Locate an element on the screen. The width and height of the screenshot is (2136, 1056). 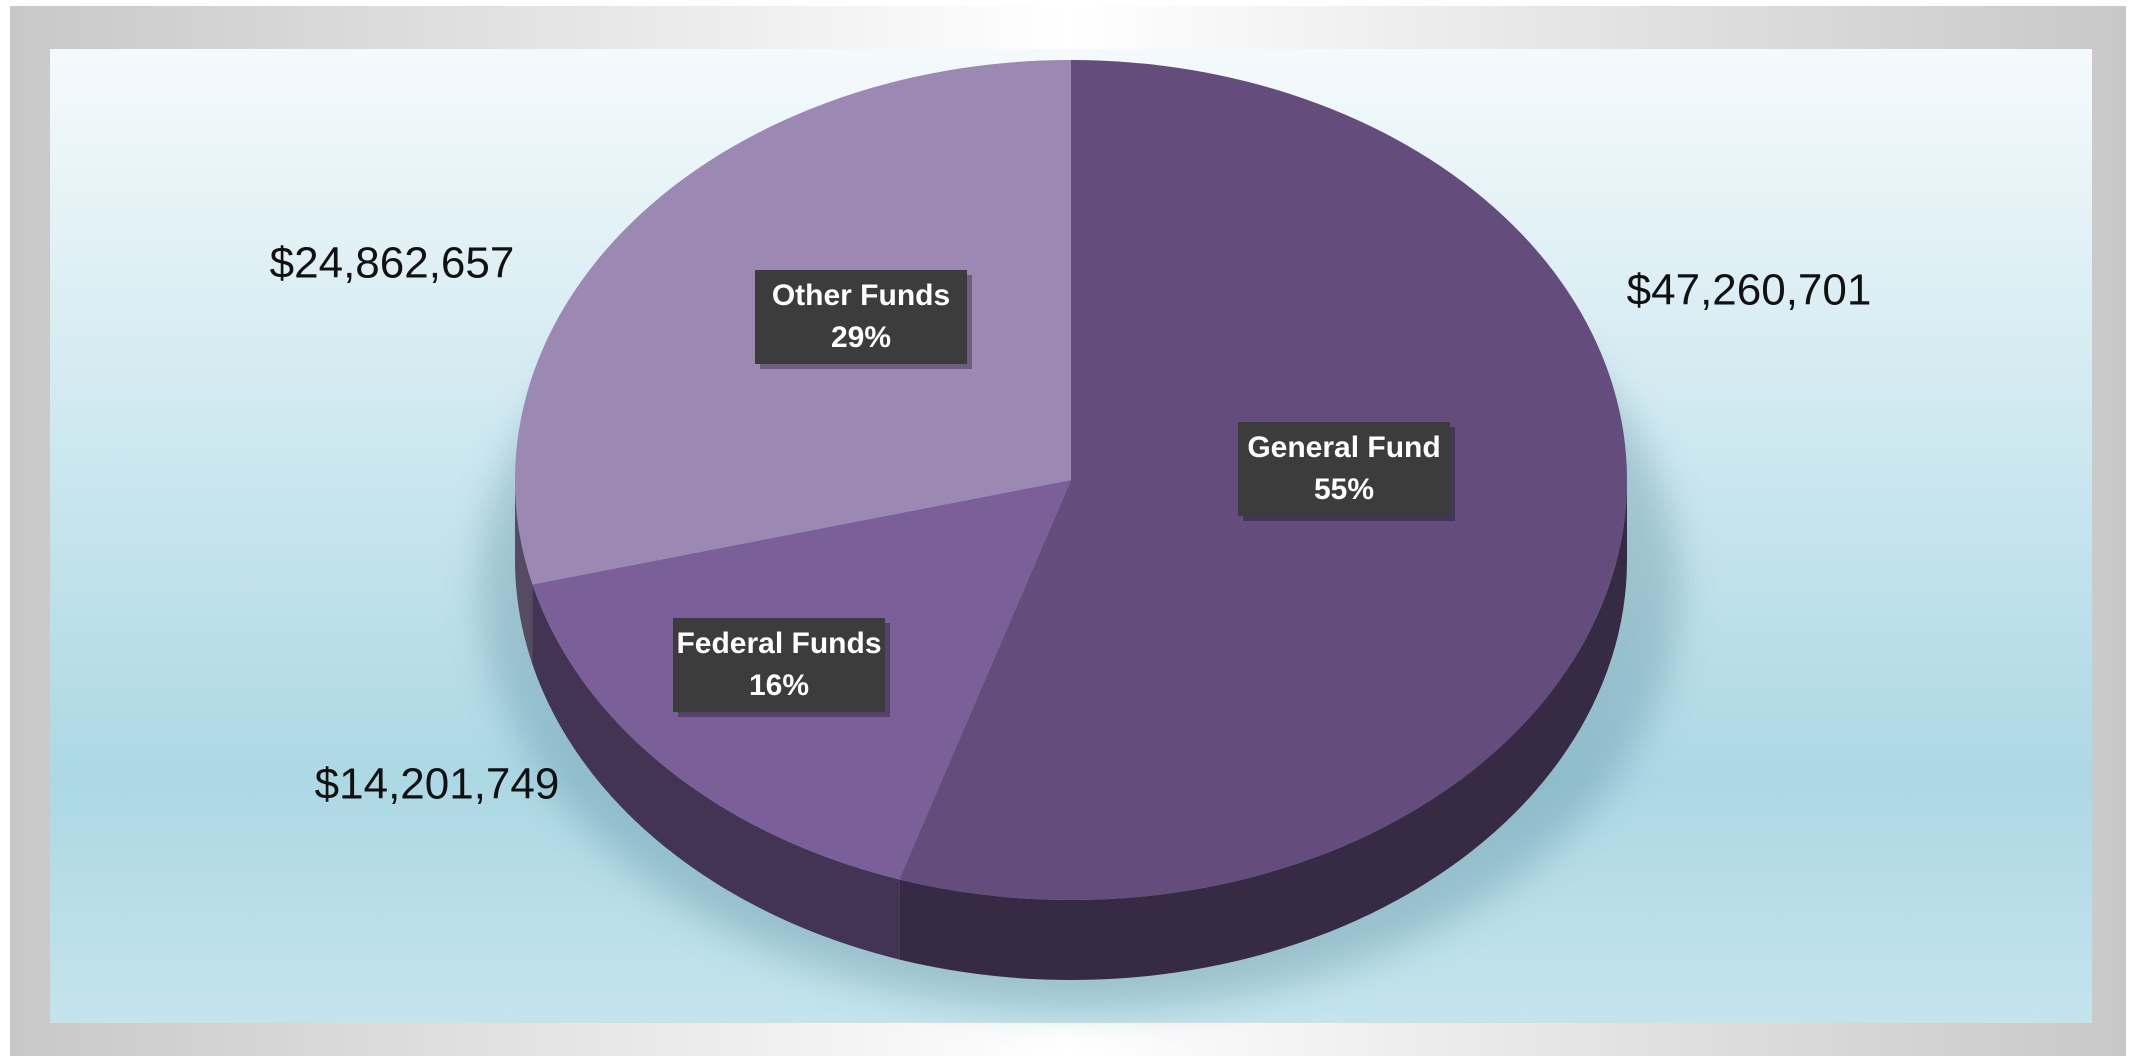
category-label: Federal Funds is located at coordinates (778, 643).